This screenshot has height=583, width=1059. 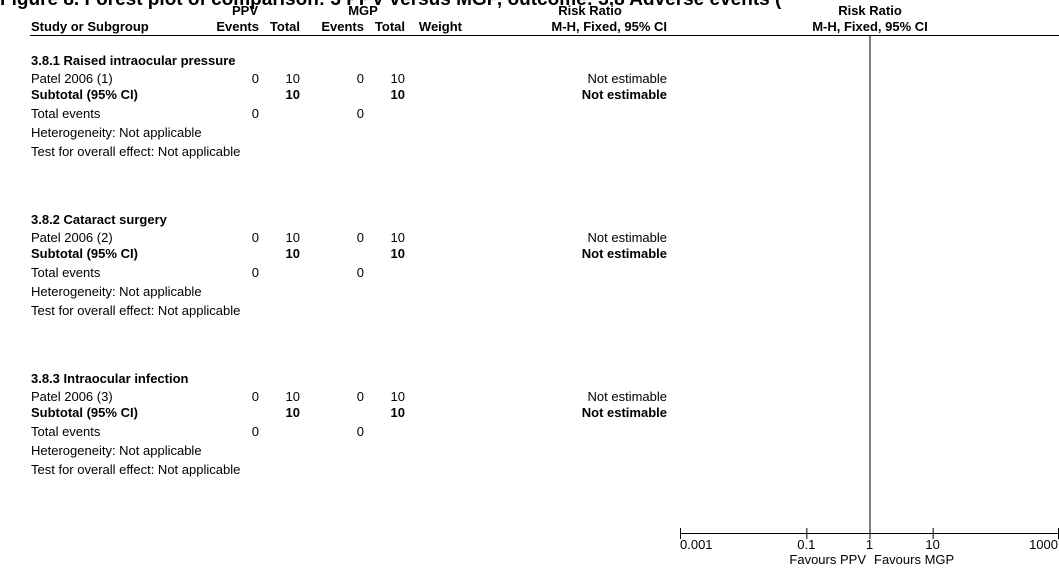 I want to click on subgroup-title: 3.8.1 Raised intraocular pressure, so click(x=133, y=60).